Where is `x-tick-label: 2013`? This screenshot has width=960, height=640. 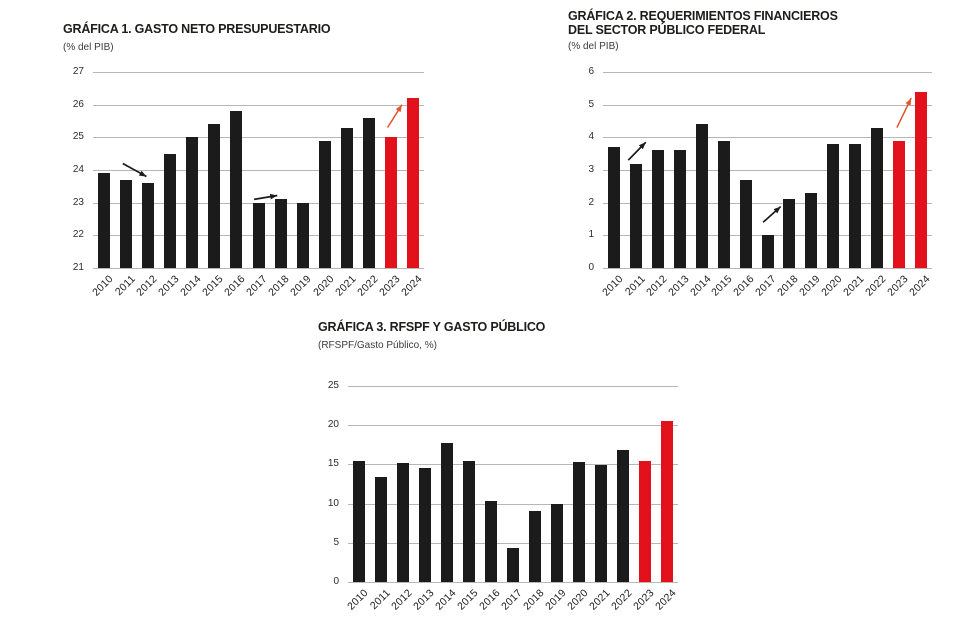 x-tick-label: 2013 is located at coordinates (423, 600).